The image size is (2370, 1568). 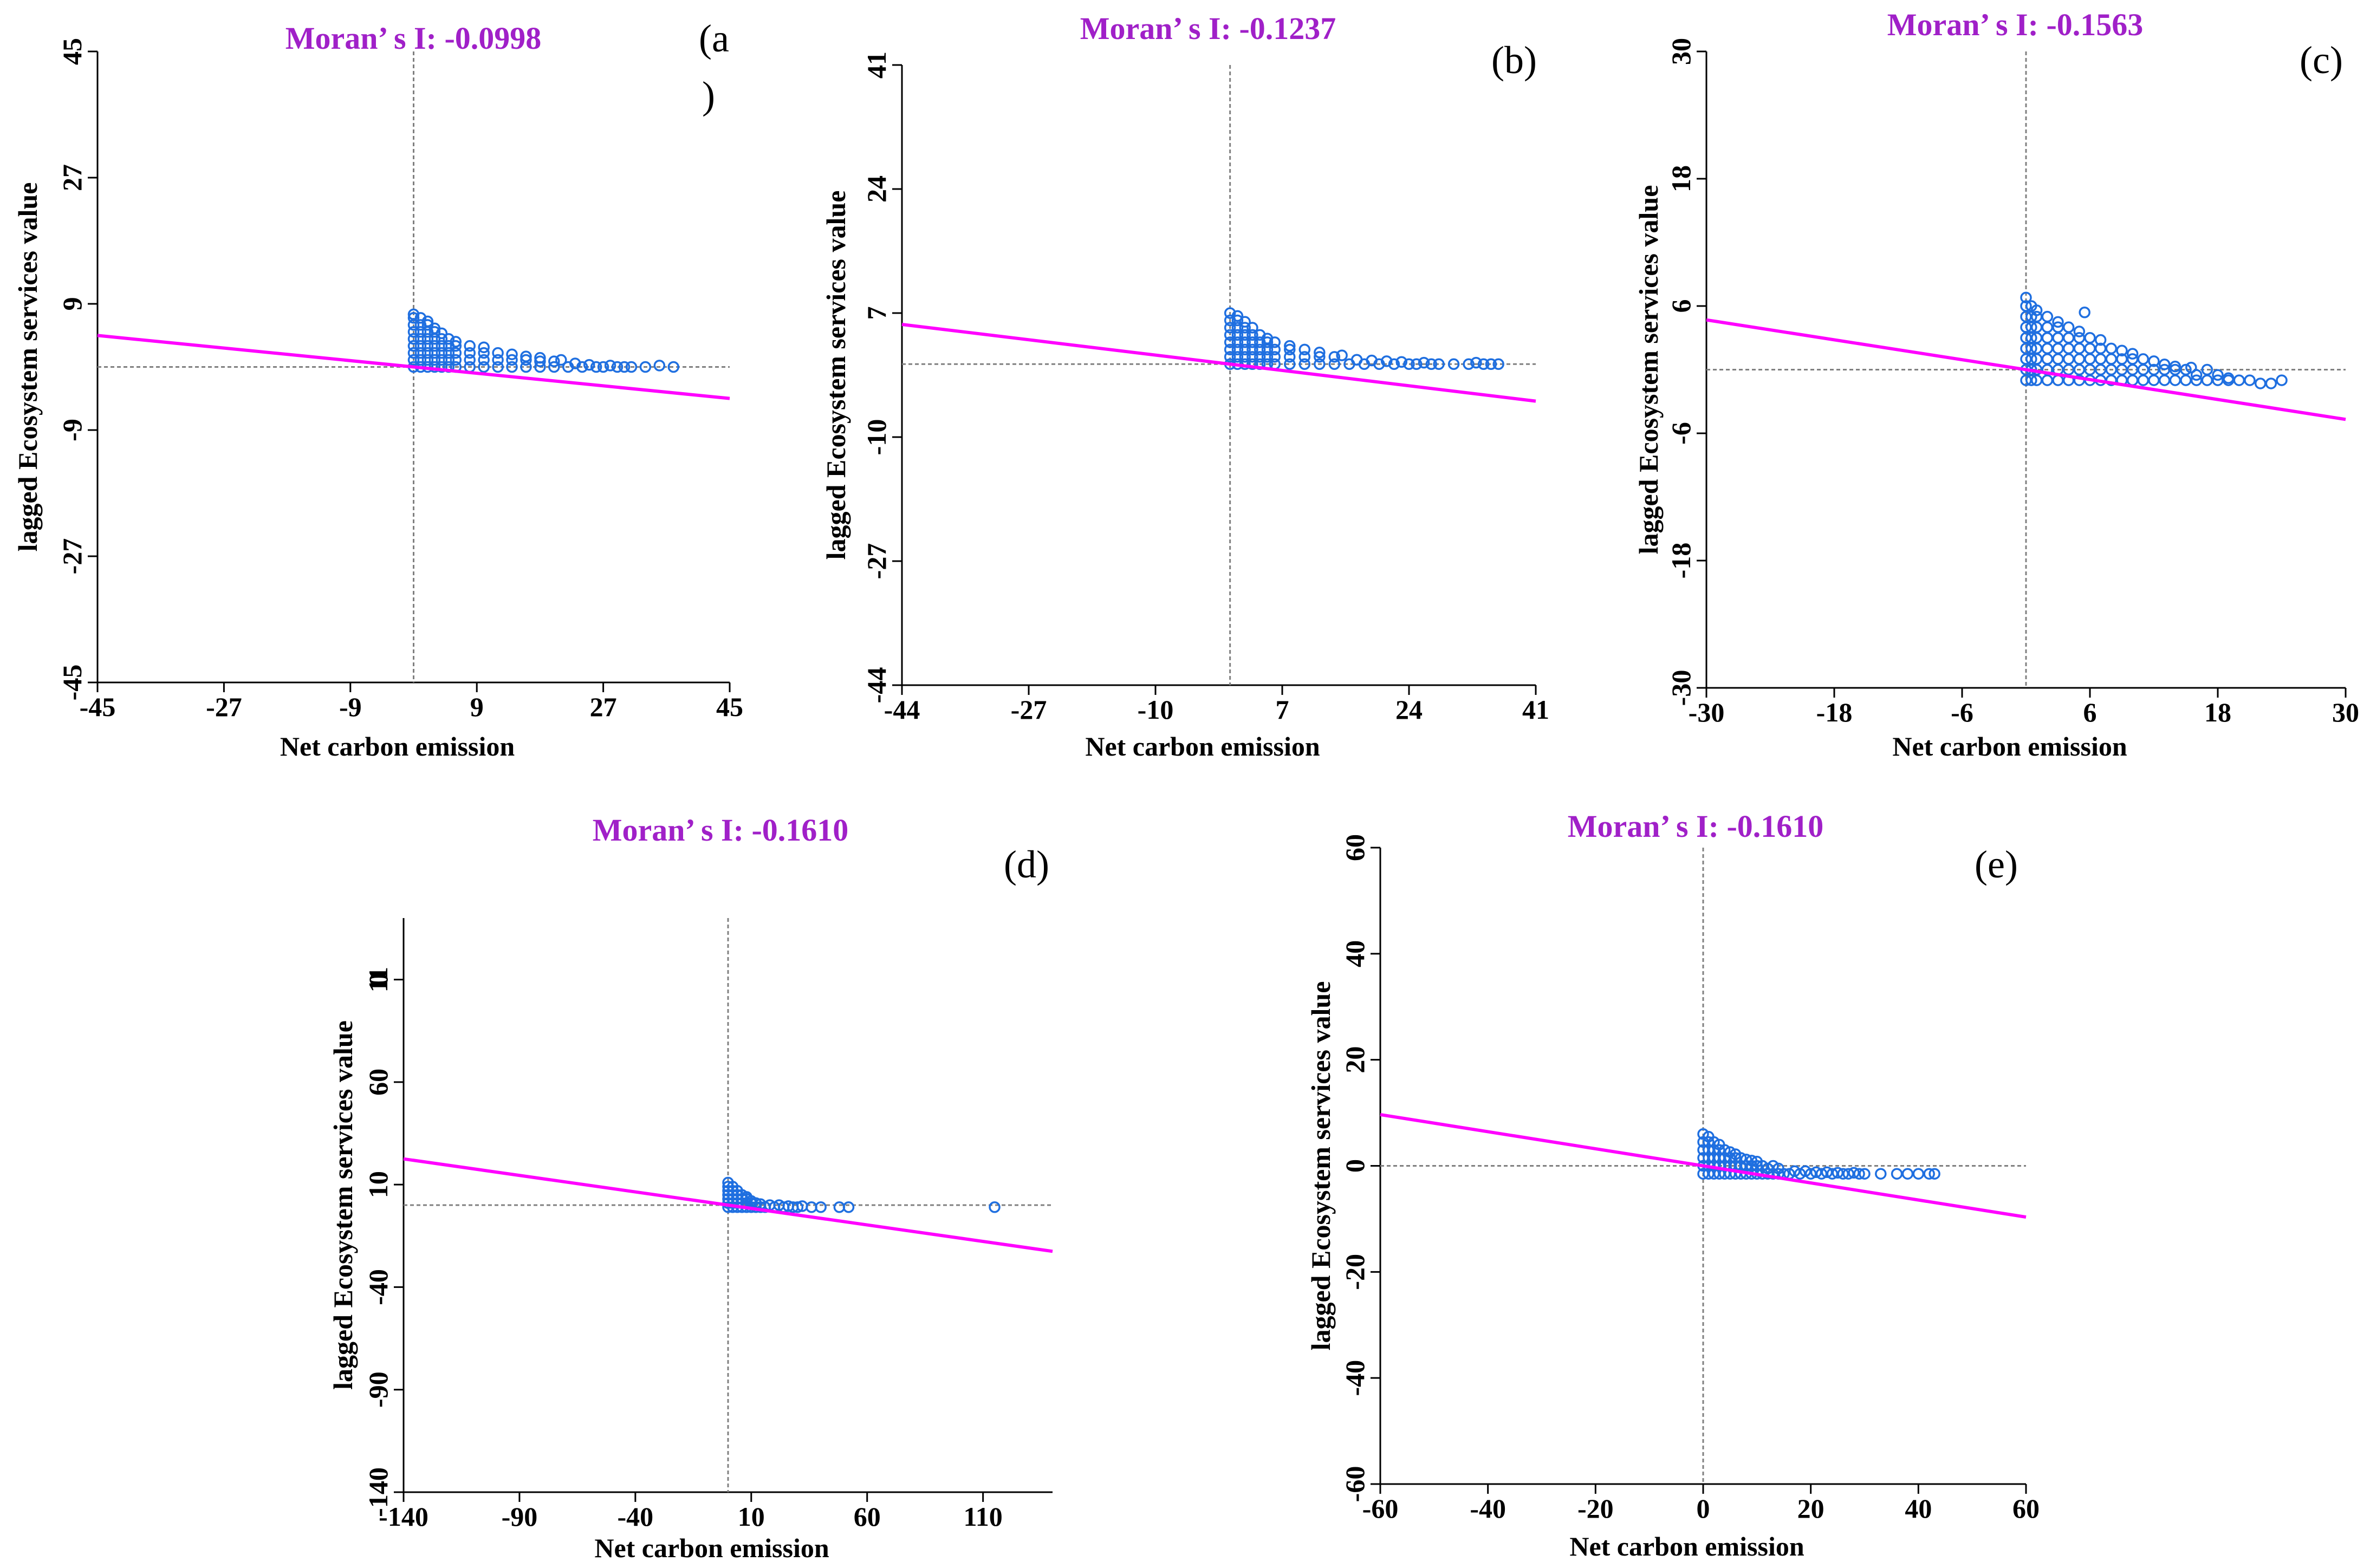 What do you see at coordinates (403, 1517) in the screenshot?
I see `x-tick-label: -140` at bounding box center [403, 1517].